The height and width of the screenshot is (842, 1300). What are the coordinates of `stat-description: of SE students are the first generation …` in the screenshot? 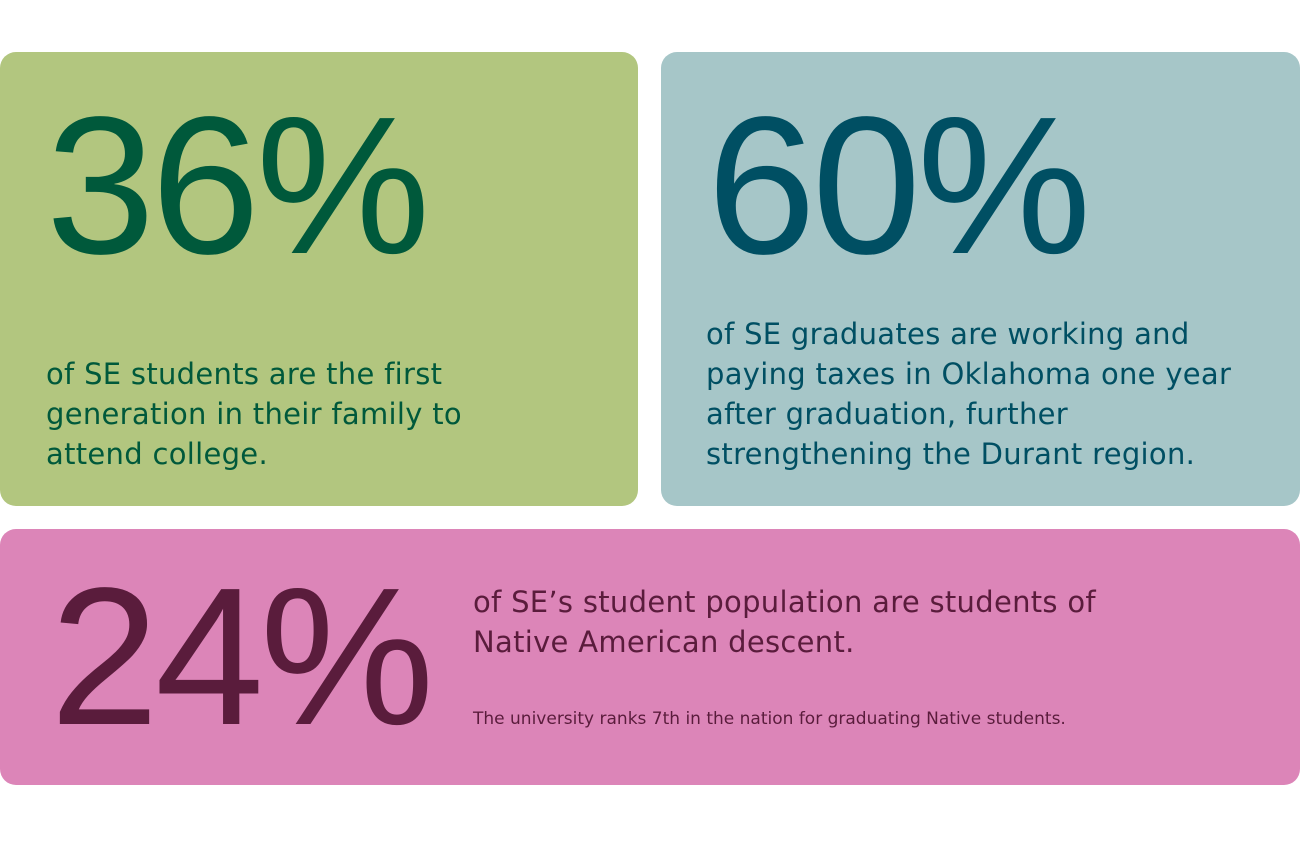 It's located at (254, 414).